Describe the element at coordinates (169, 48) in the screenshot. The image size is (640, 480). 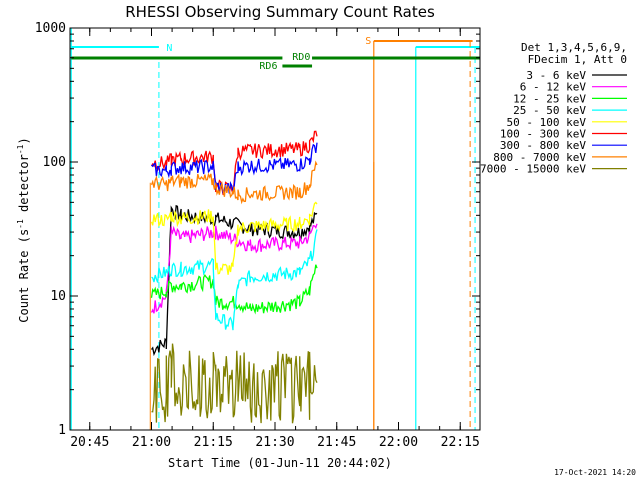
I see `night-label: N` at that location.